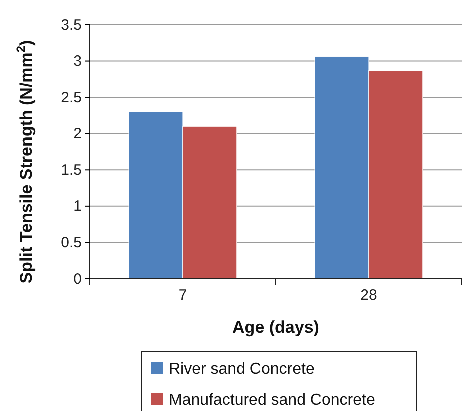  Describe the element at coordinates (78, 279) in the screenshot. I see `y-tick-label: 0` at that location.